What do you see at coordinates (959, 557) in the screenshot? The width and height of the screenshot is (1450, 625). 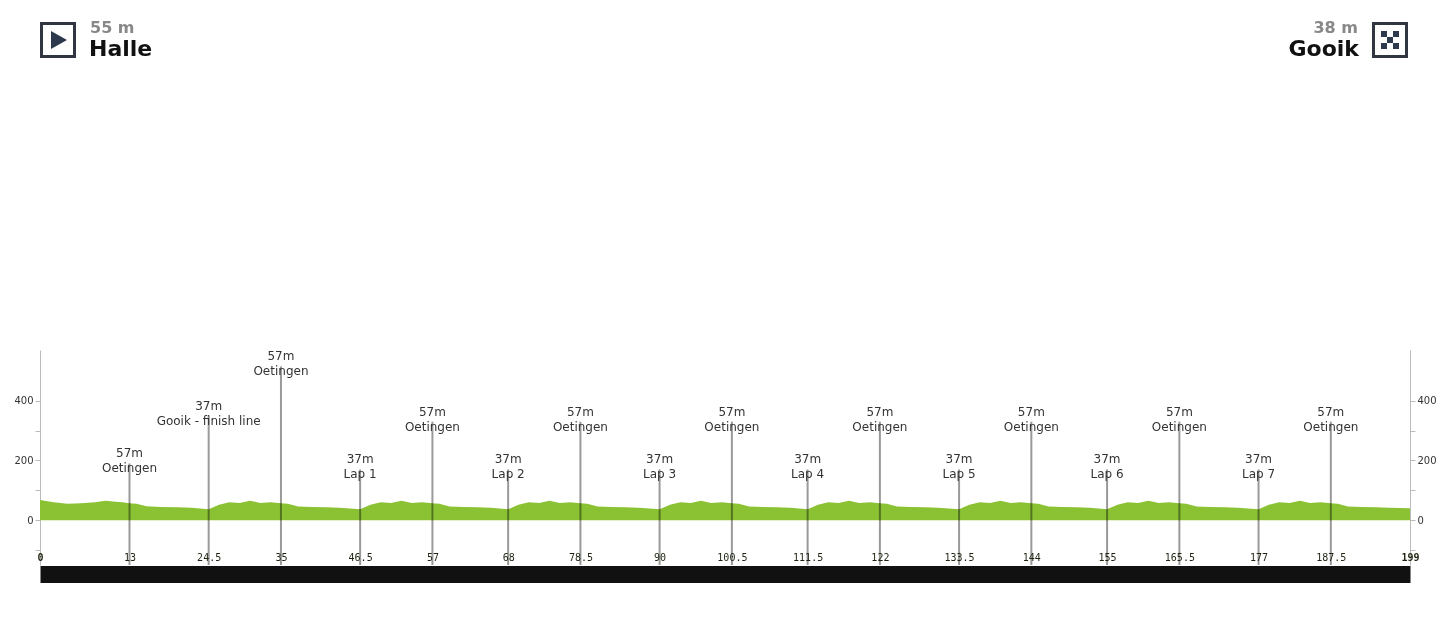 I see `x-tick-label: 133.5` at bounding box center [959, 557].